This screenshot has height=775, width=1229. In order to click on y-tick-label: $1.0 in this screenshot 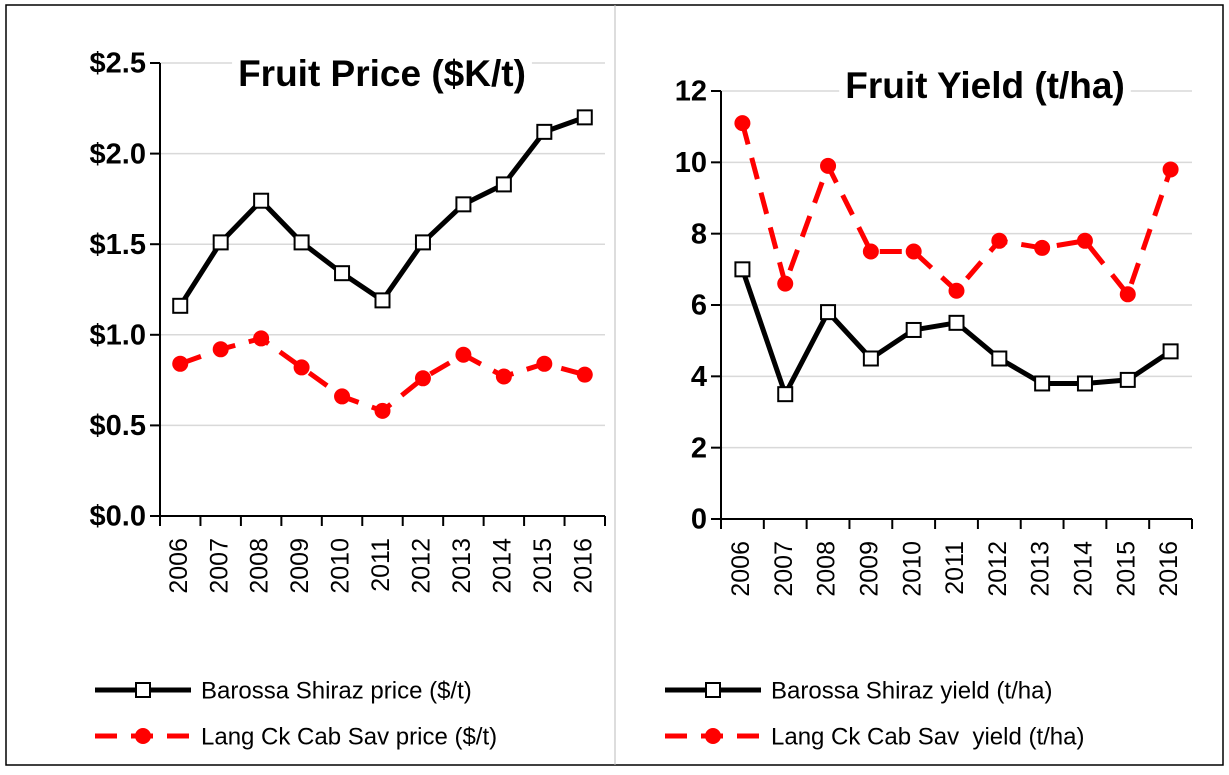, I will do `click(118, 335)`.